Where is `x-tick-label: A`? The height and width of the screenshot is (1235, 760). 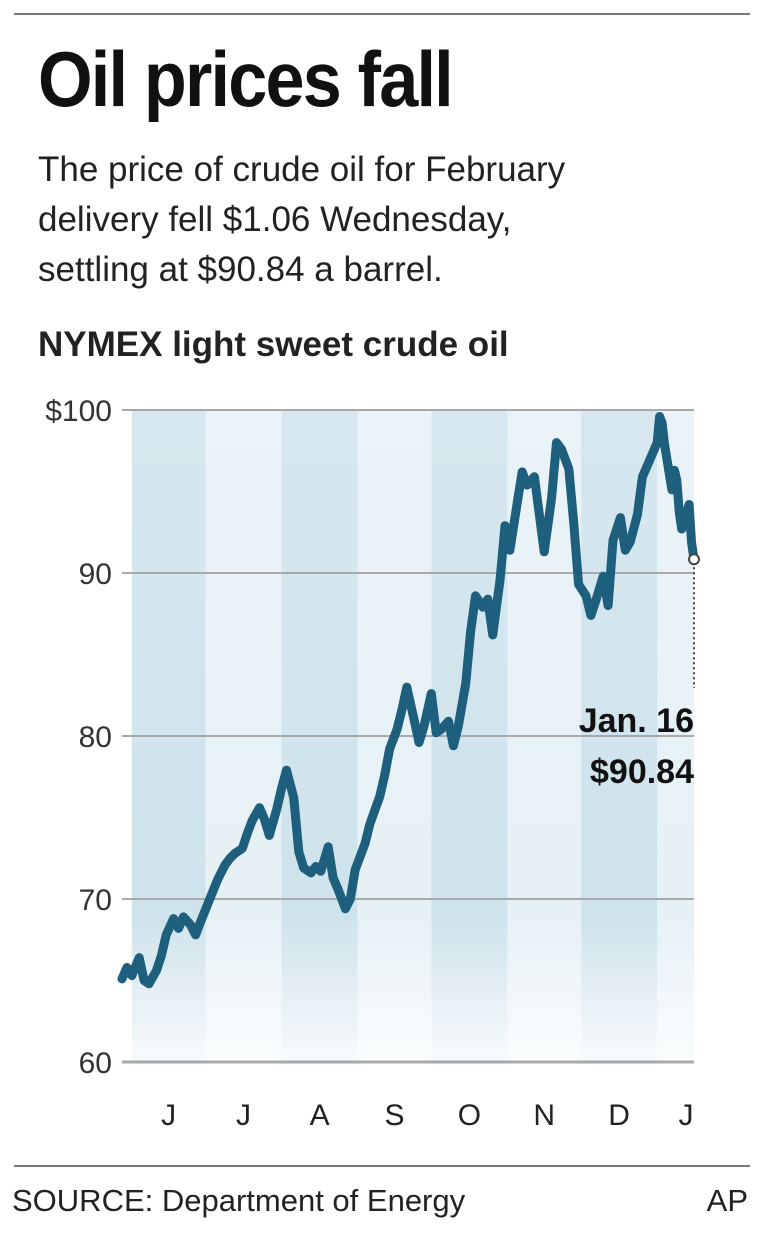 x-tick-label: A is located at coordinates (320, 1115).